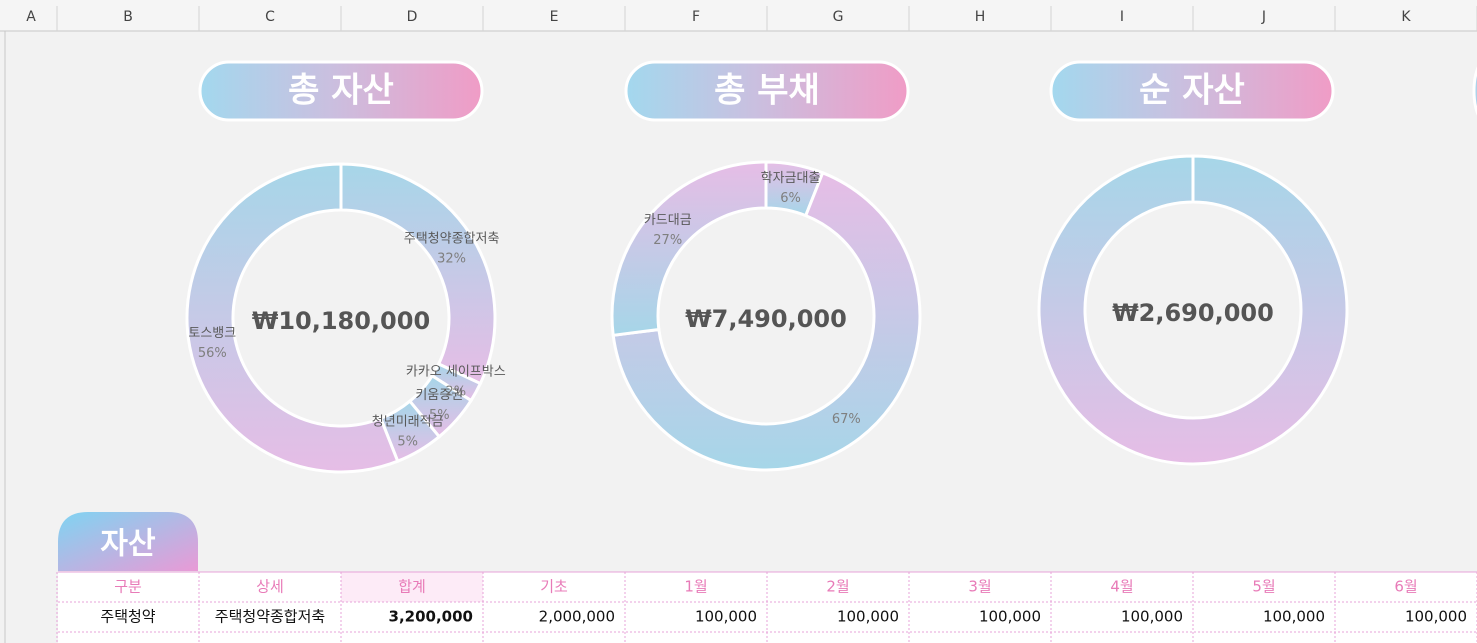  I want to click on column-header-bar, so click(738, 15).